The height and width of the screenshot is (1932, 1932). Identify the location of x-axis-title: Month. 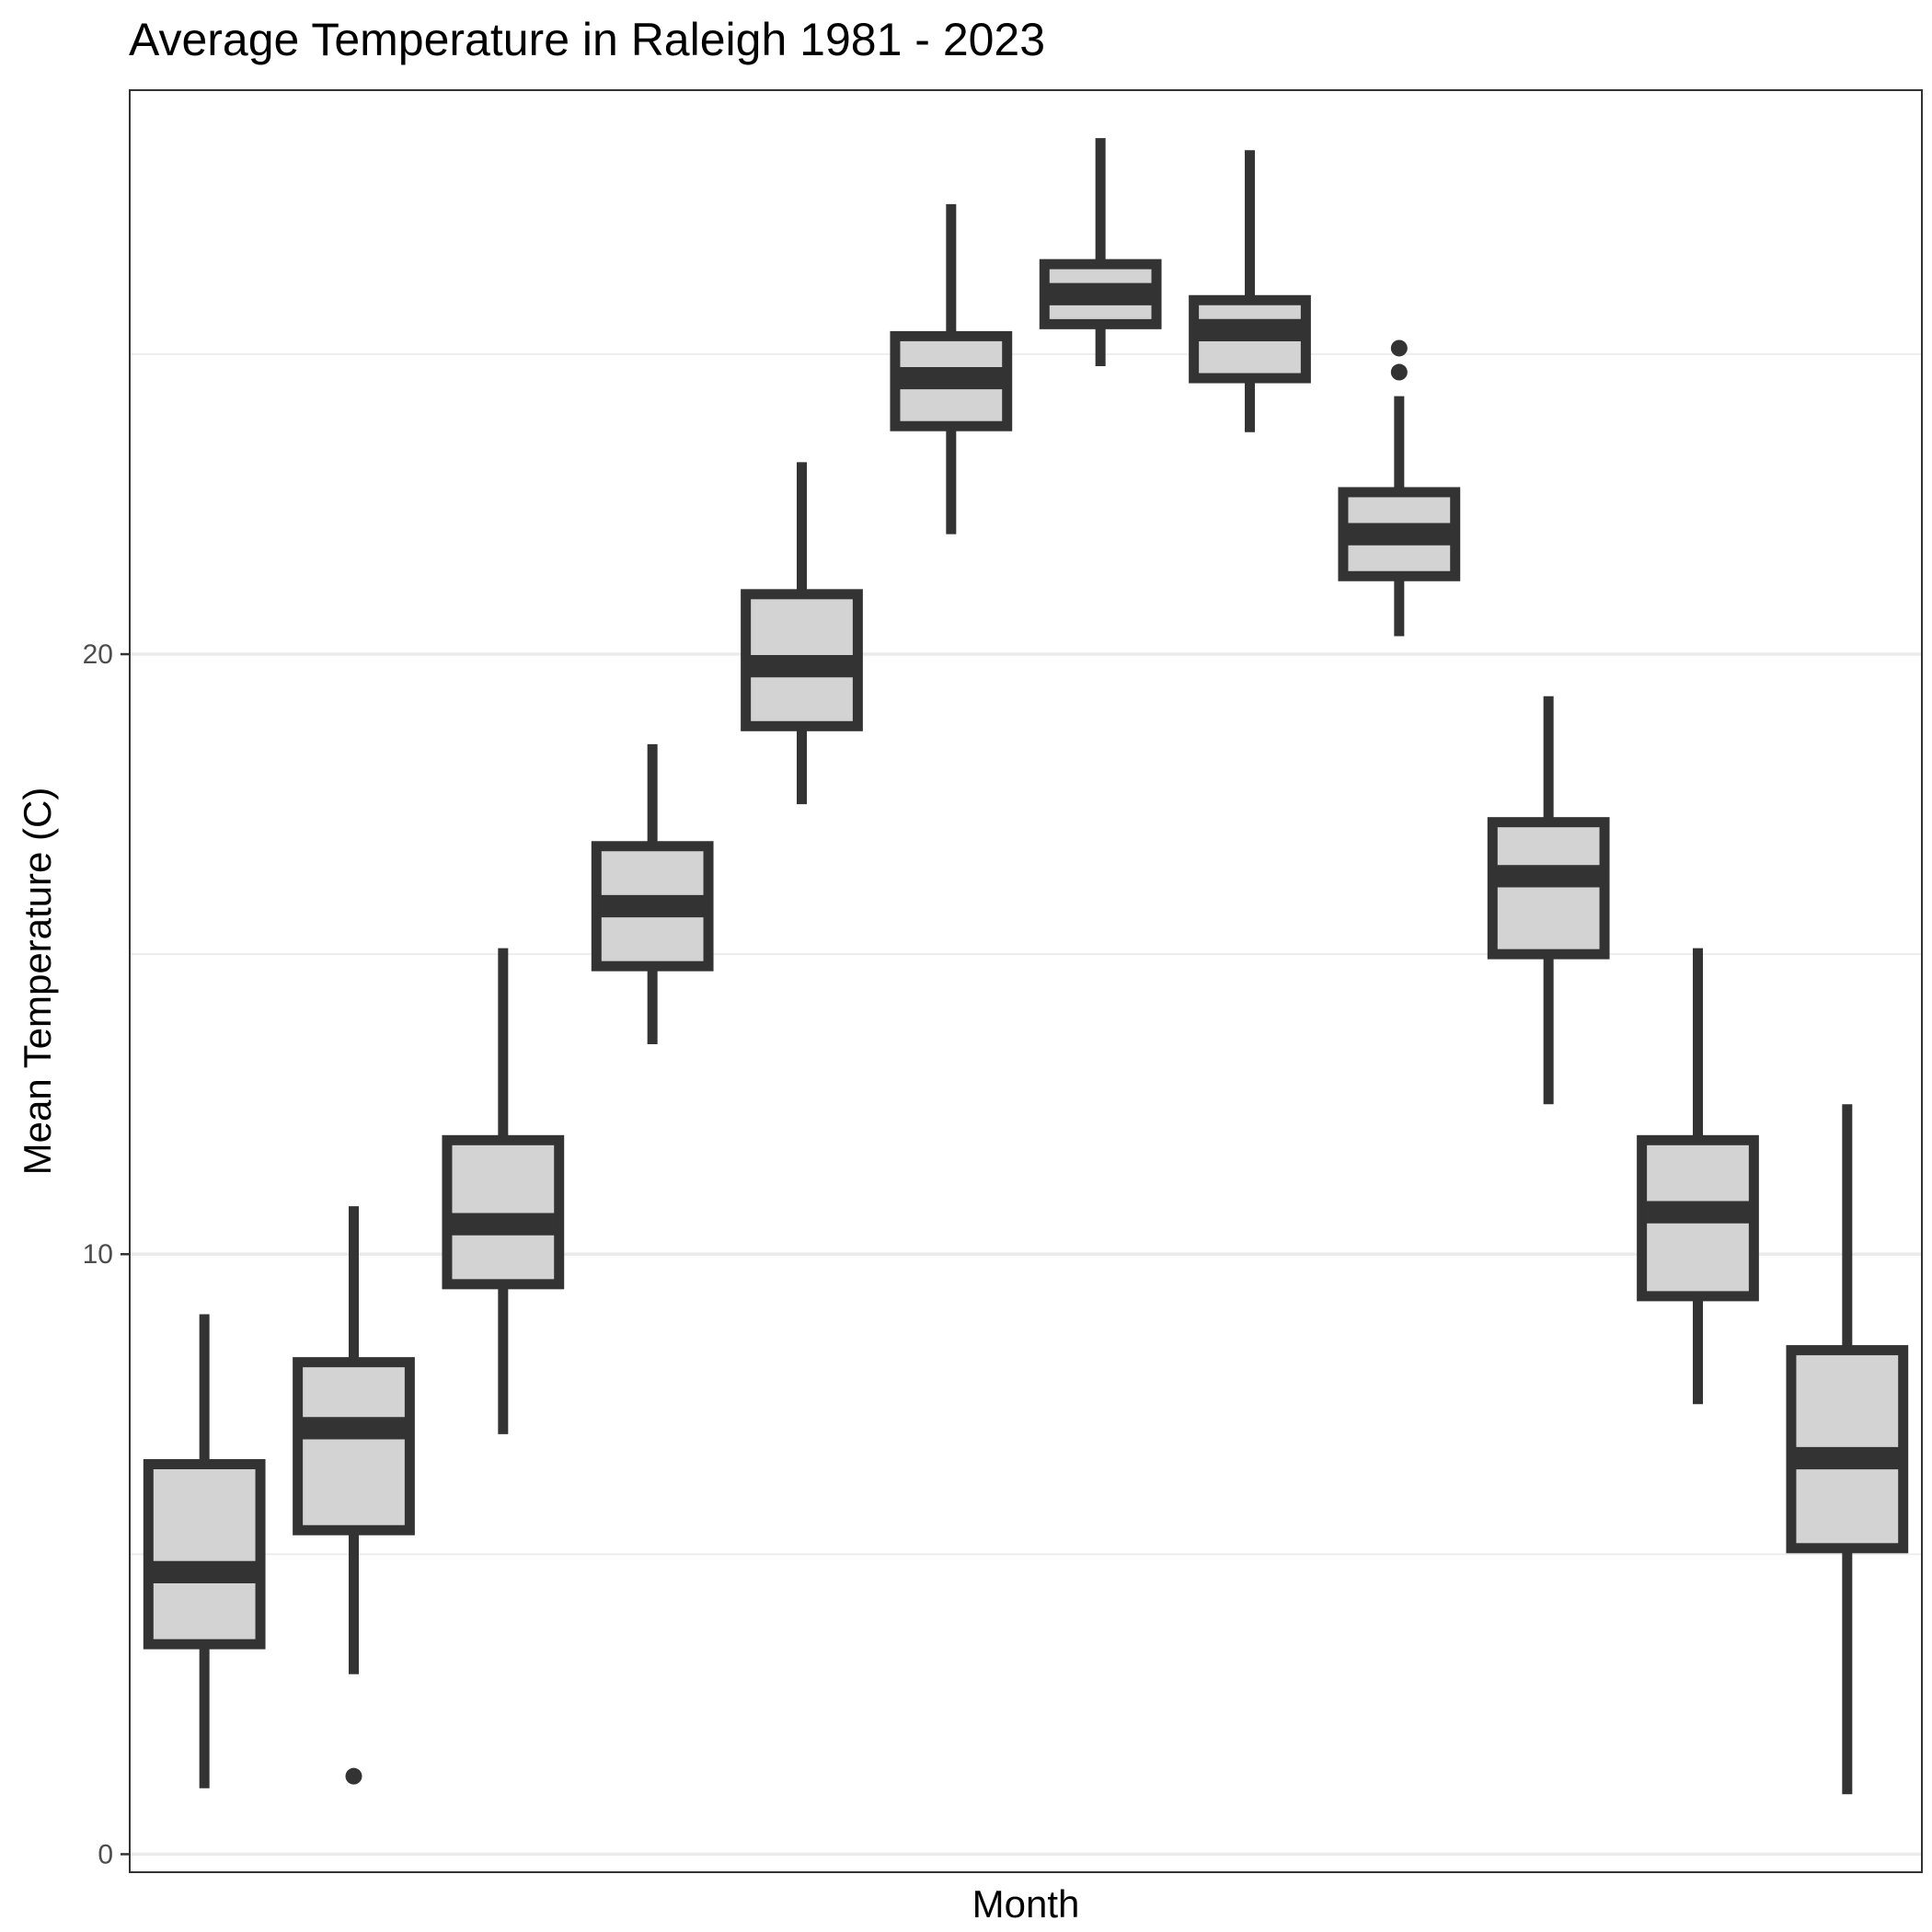
(1026, 1904).